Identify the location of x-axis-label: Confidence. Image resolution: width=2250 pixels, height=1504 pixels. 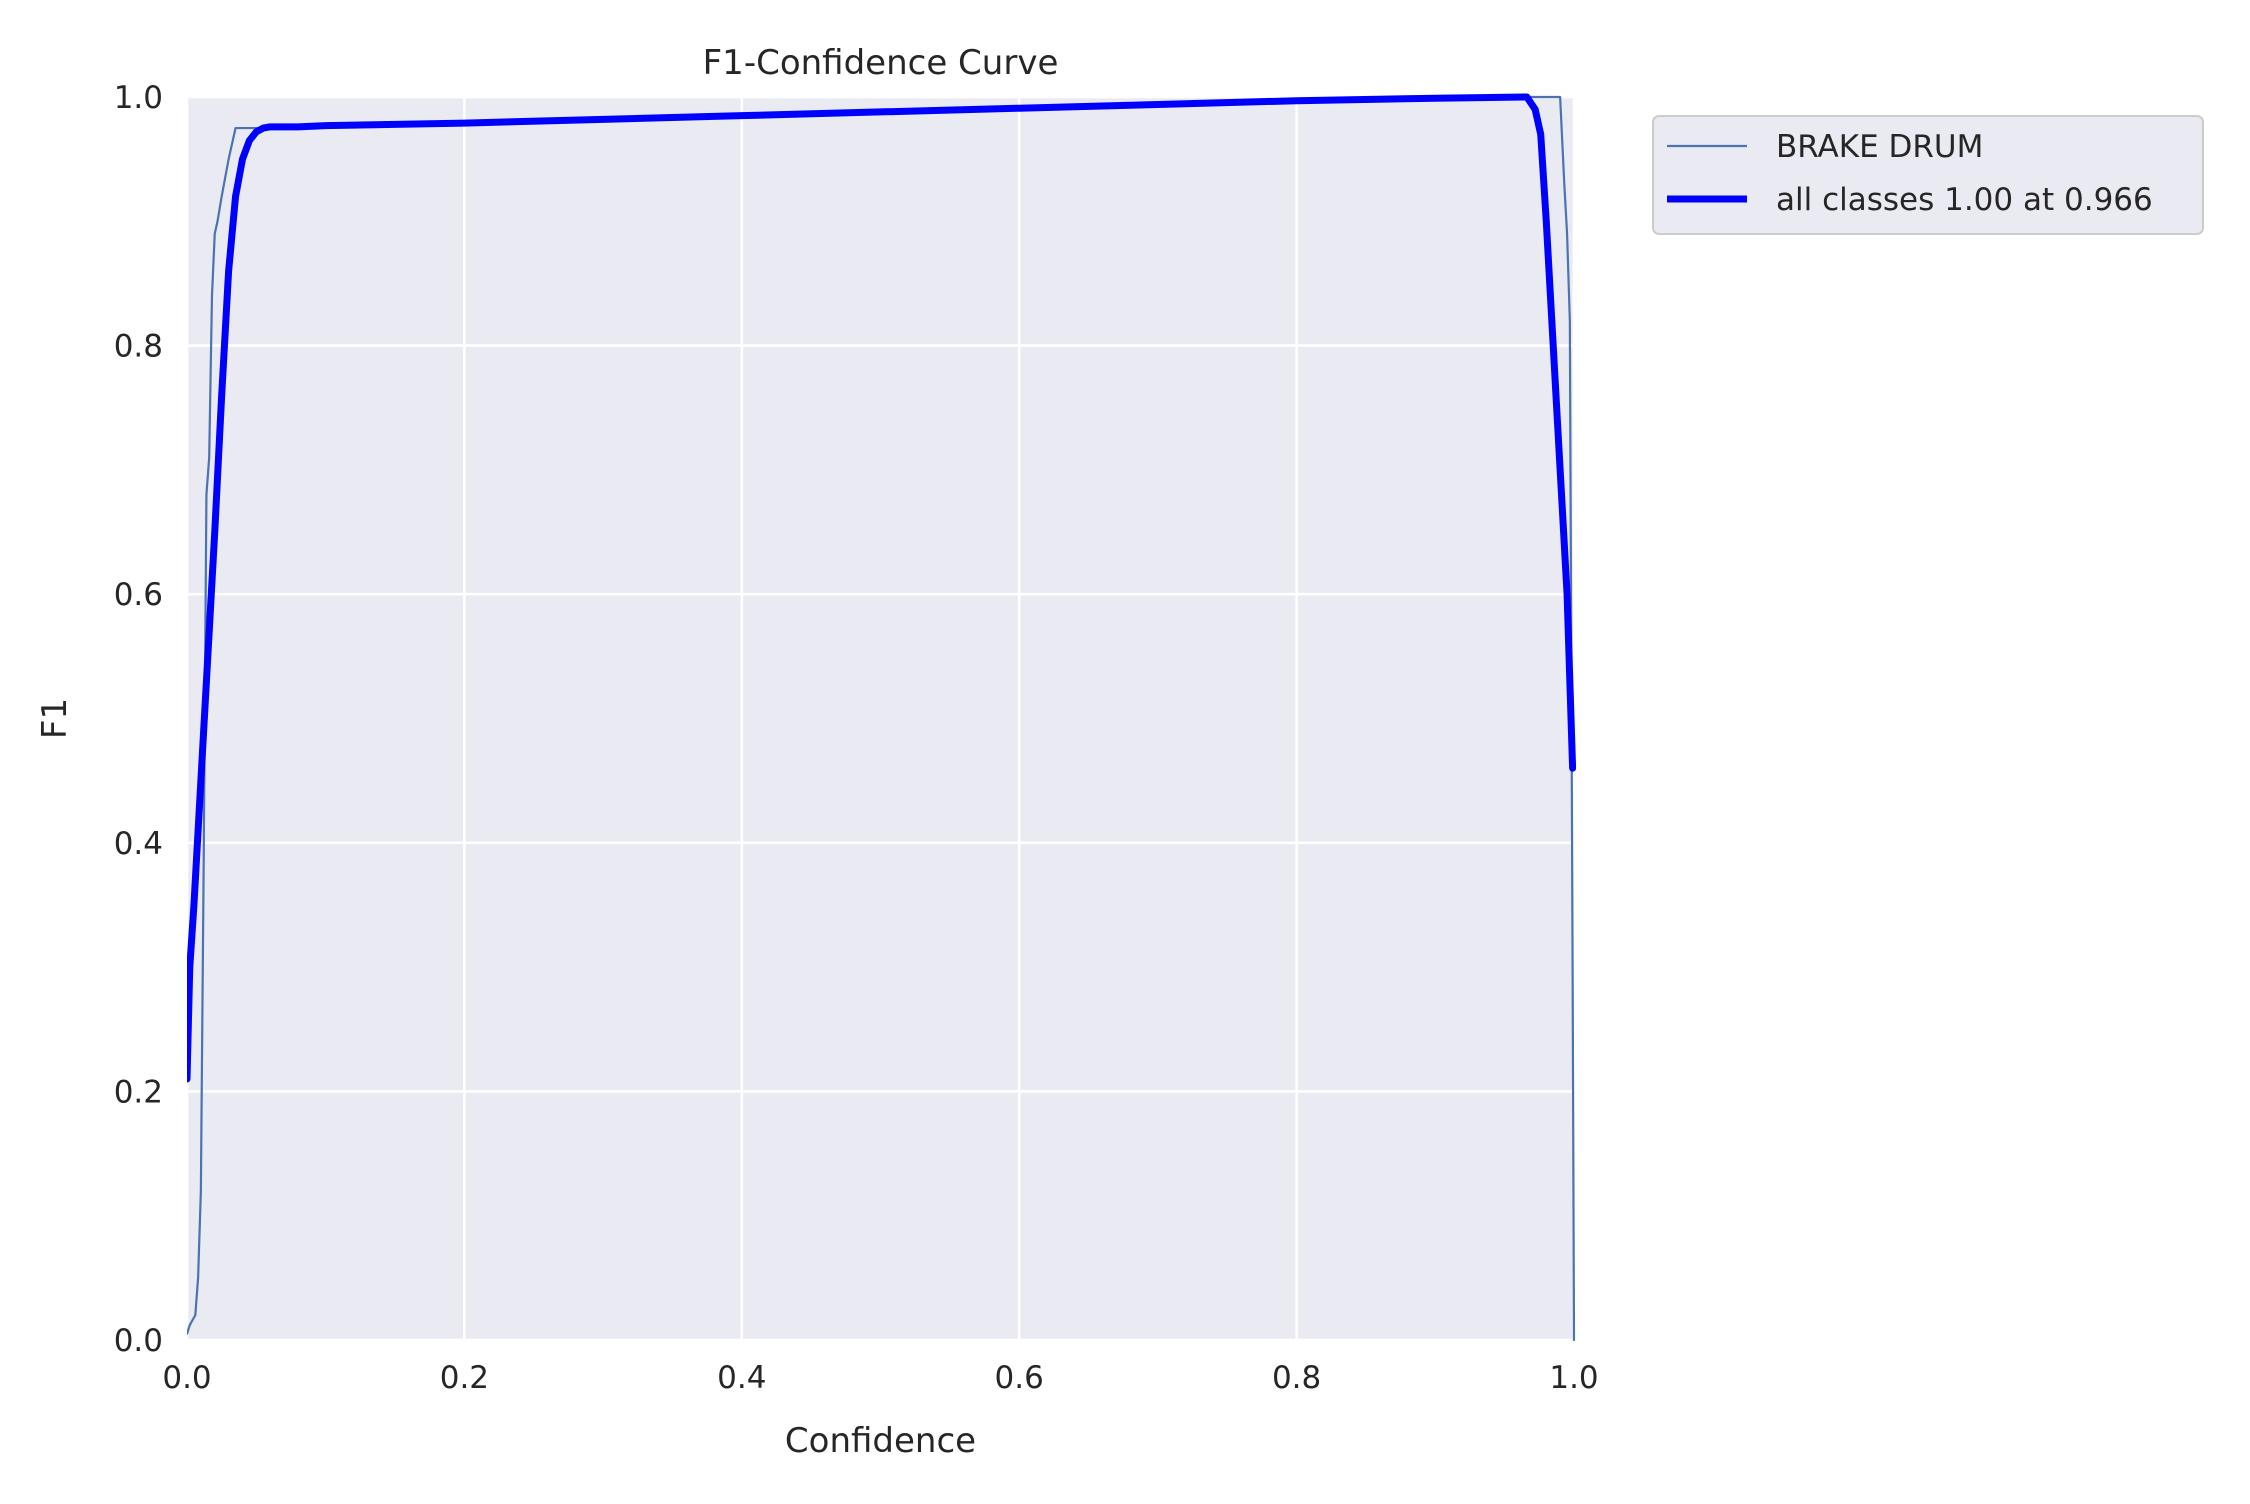
(880, 1441).